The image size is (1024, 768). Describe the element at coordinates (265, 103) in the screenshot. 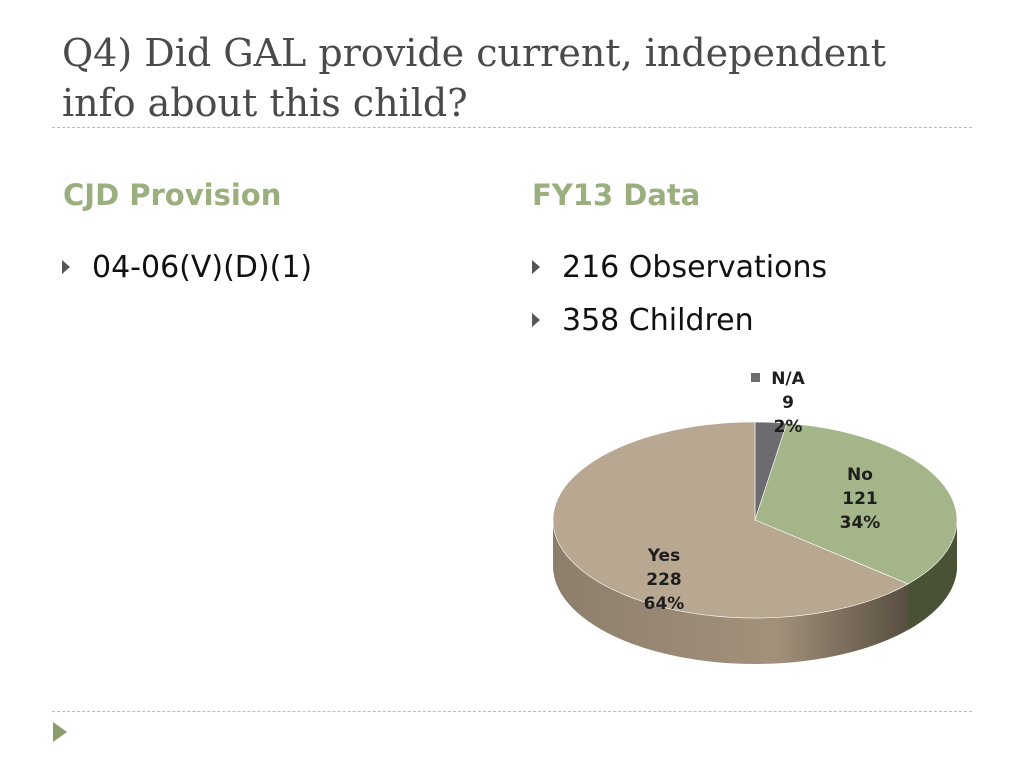

I see `title-line-2: info about this child?` at that location.